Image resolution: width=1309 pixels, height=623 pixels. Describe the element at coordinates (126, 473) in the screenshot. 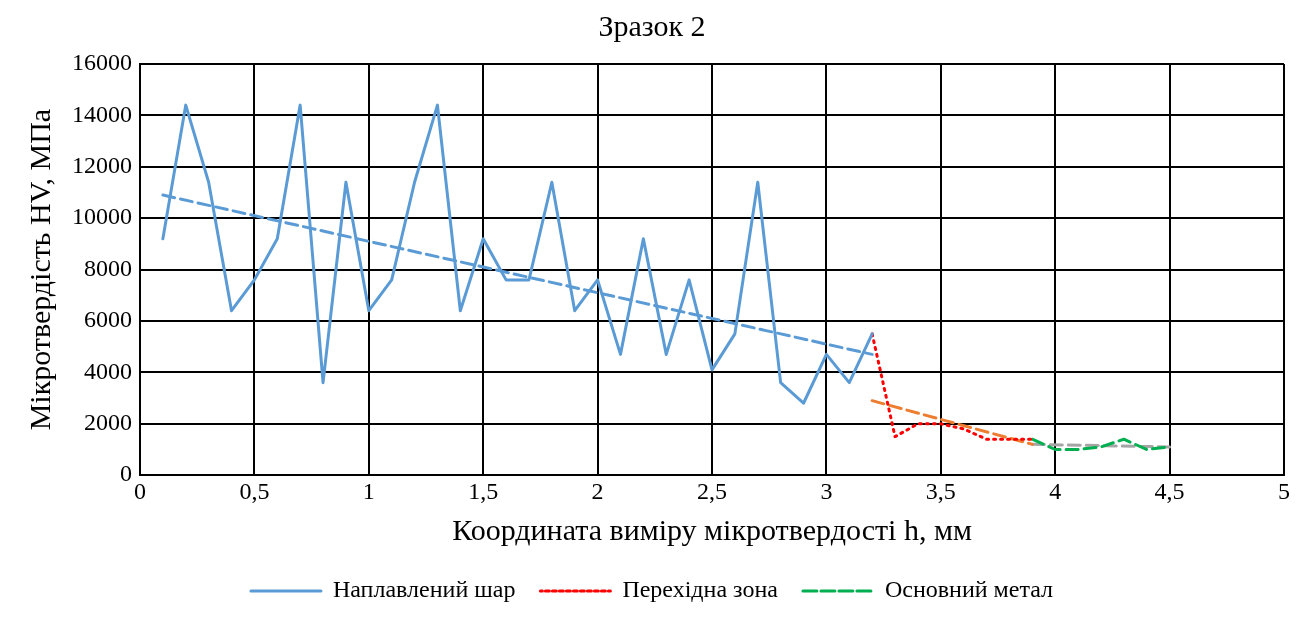

I see `y-tick-label: 0` at that location.